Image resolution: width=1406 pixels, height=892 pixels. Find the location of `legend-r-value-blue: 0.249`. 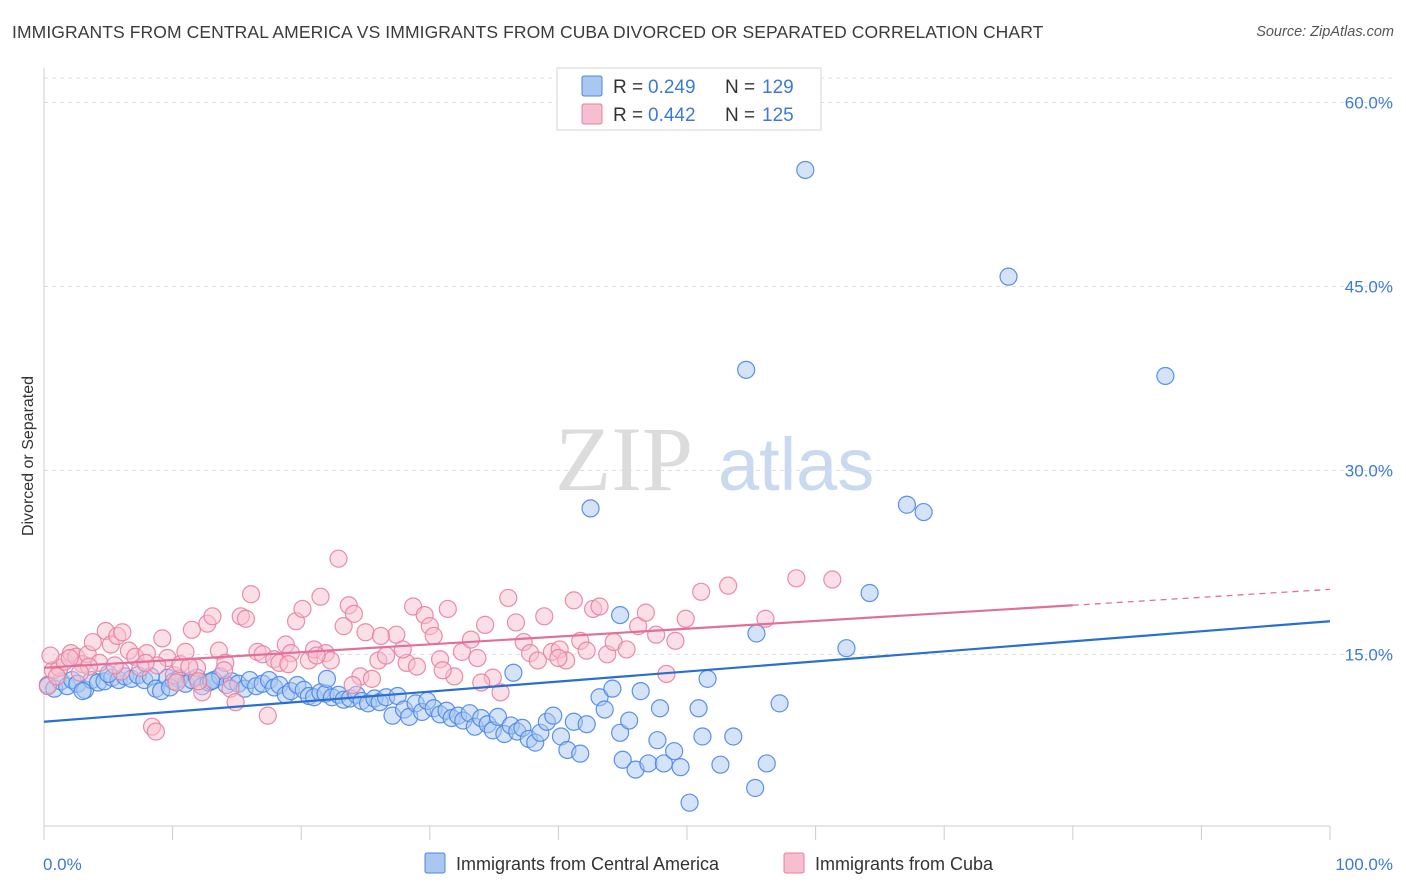

legend-r-value-blue: 0.249 is located at coordinates (672, 87).